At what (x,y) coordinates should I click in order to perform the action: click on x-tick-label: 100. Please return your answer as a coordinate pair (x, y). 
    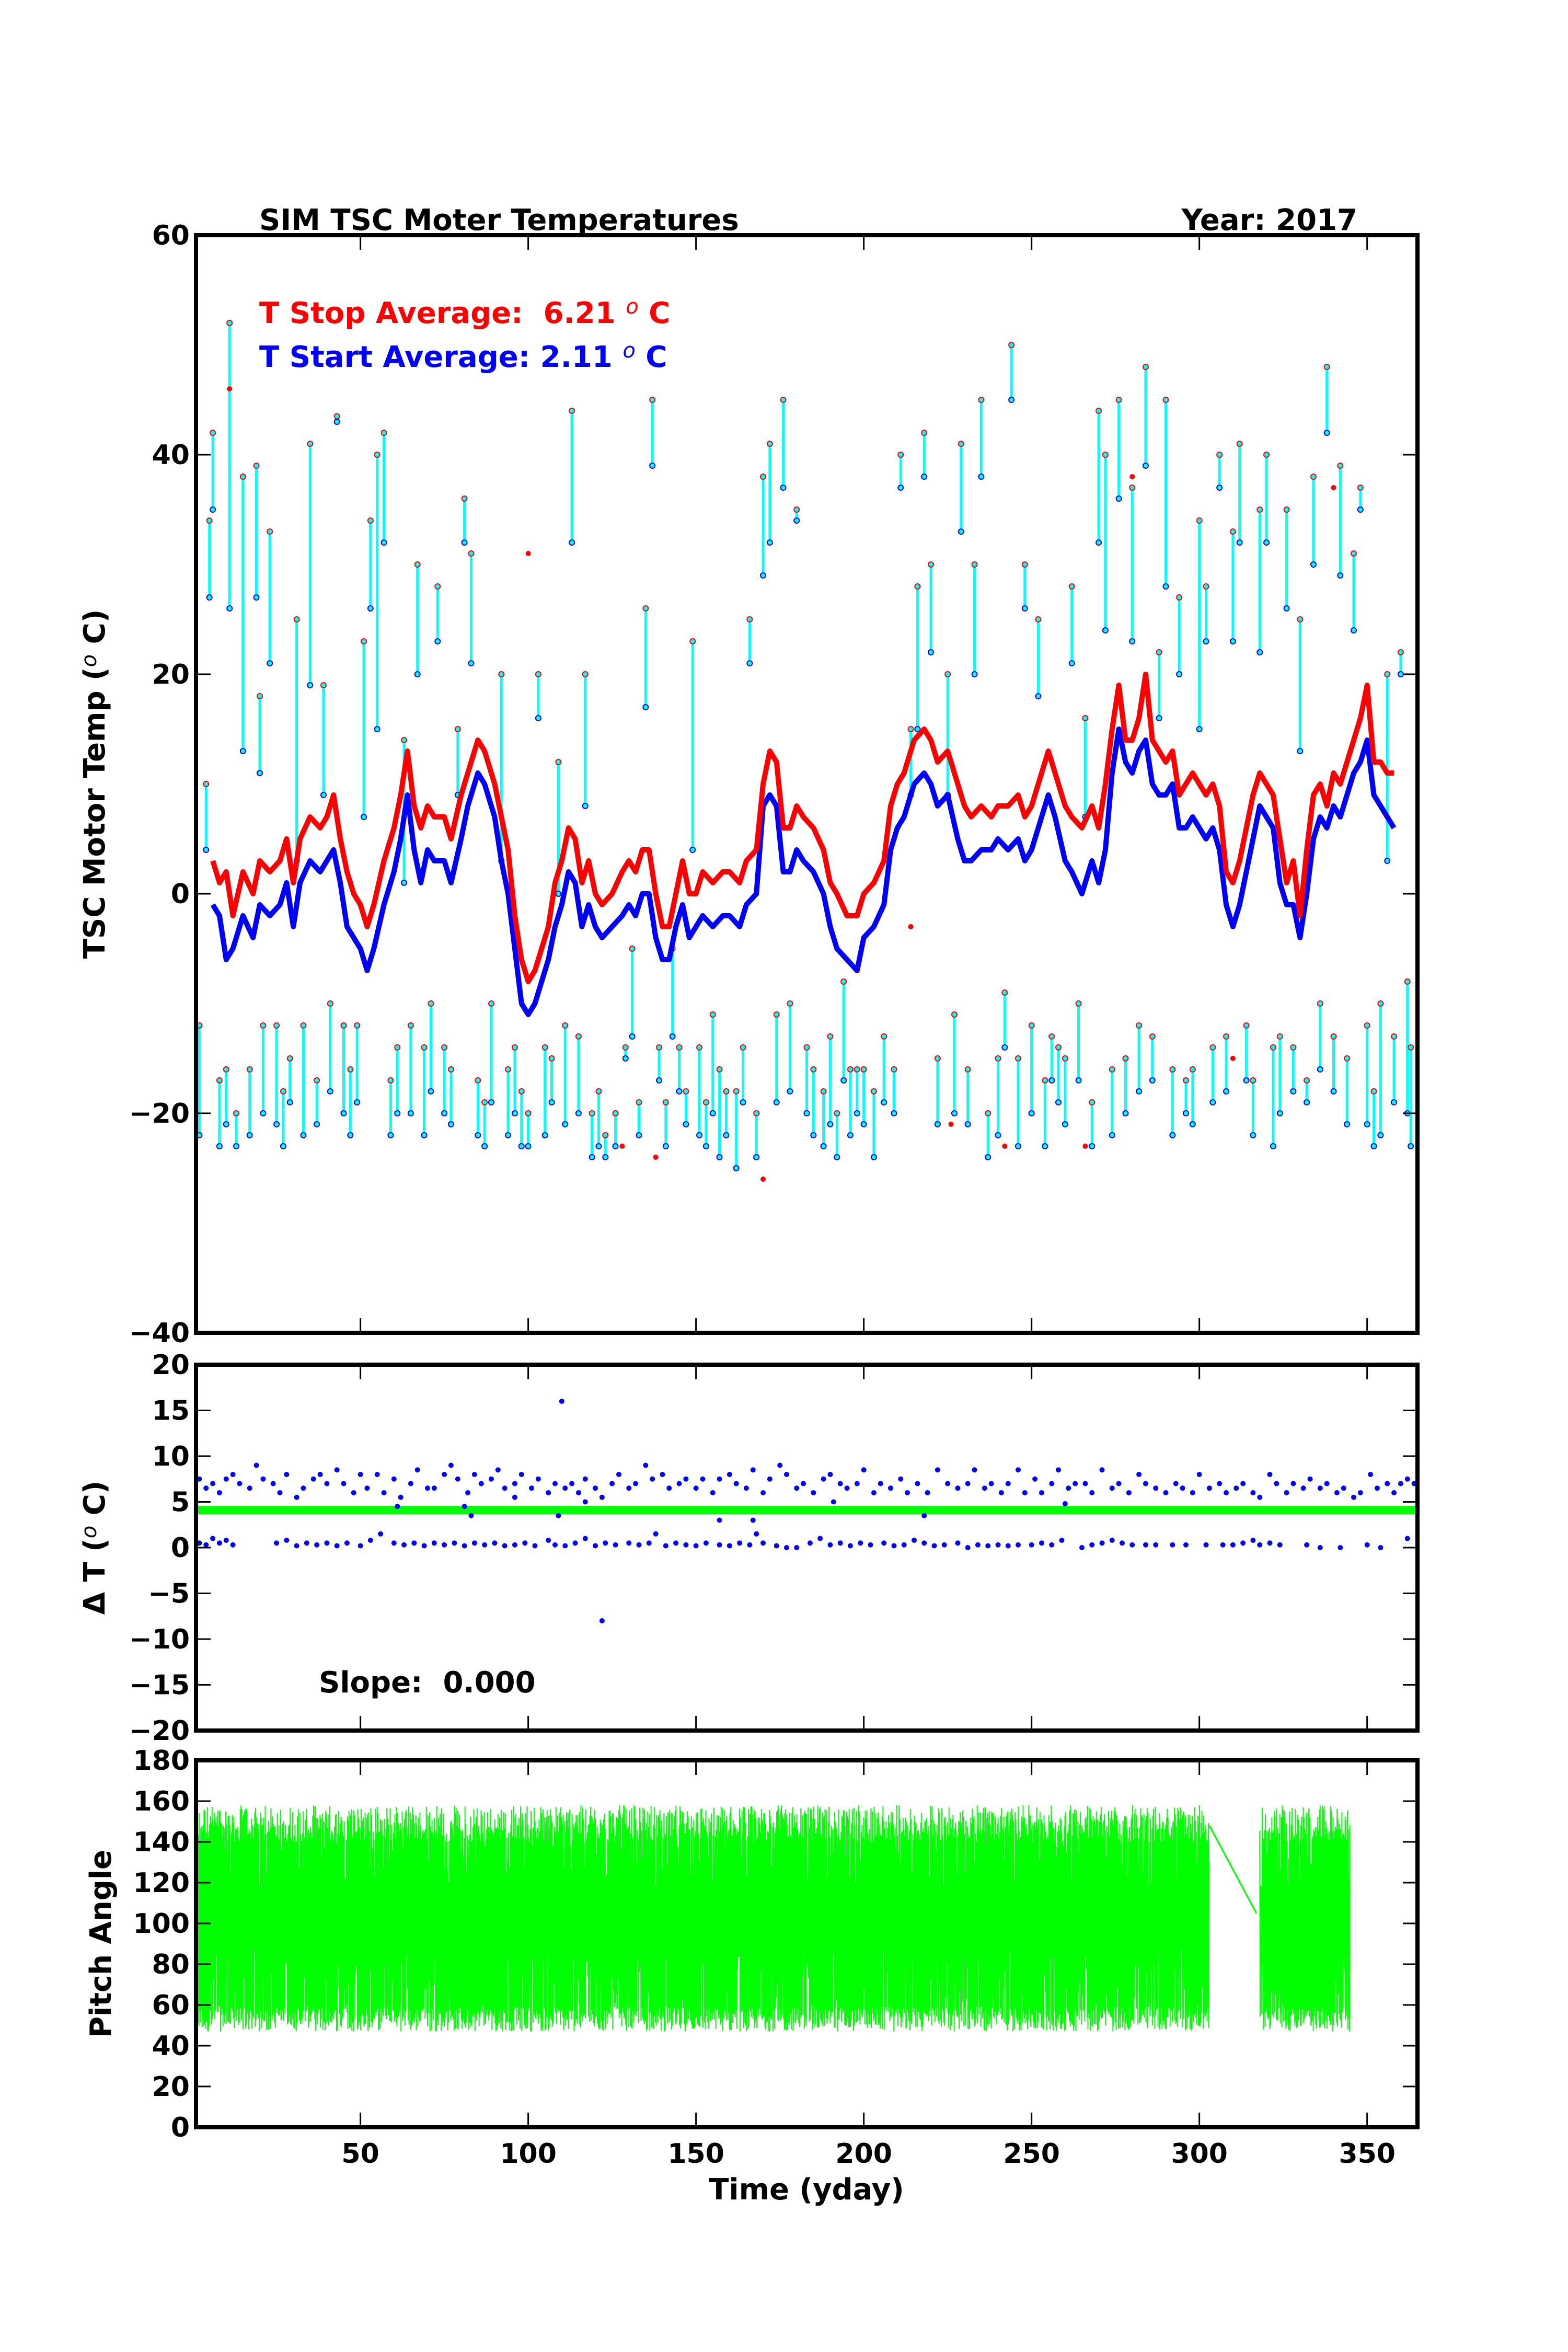
    Looking at the image, I should click on (528, 2154).